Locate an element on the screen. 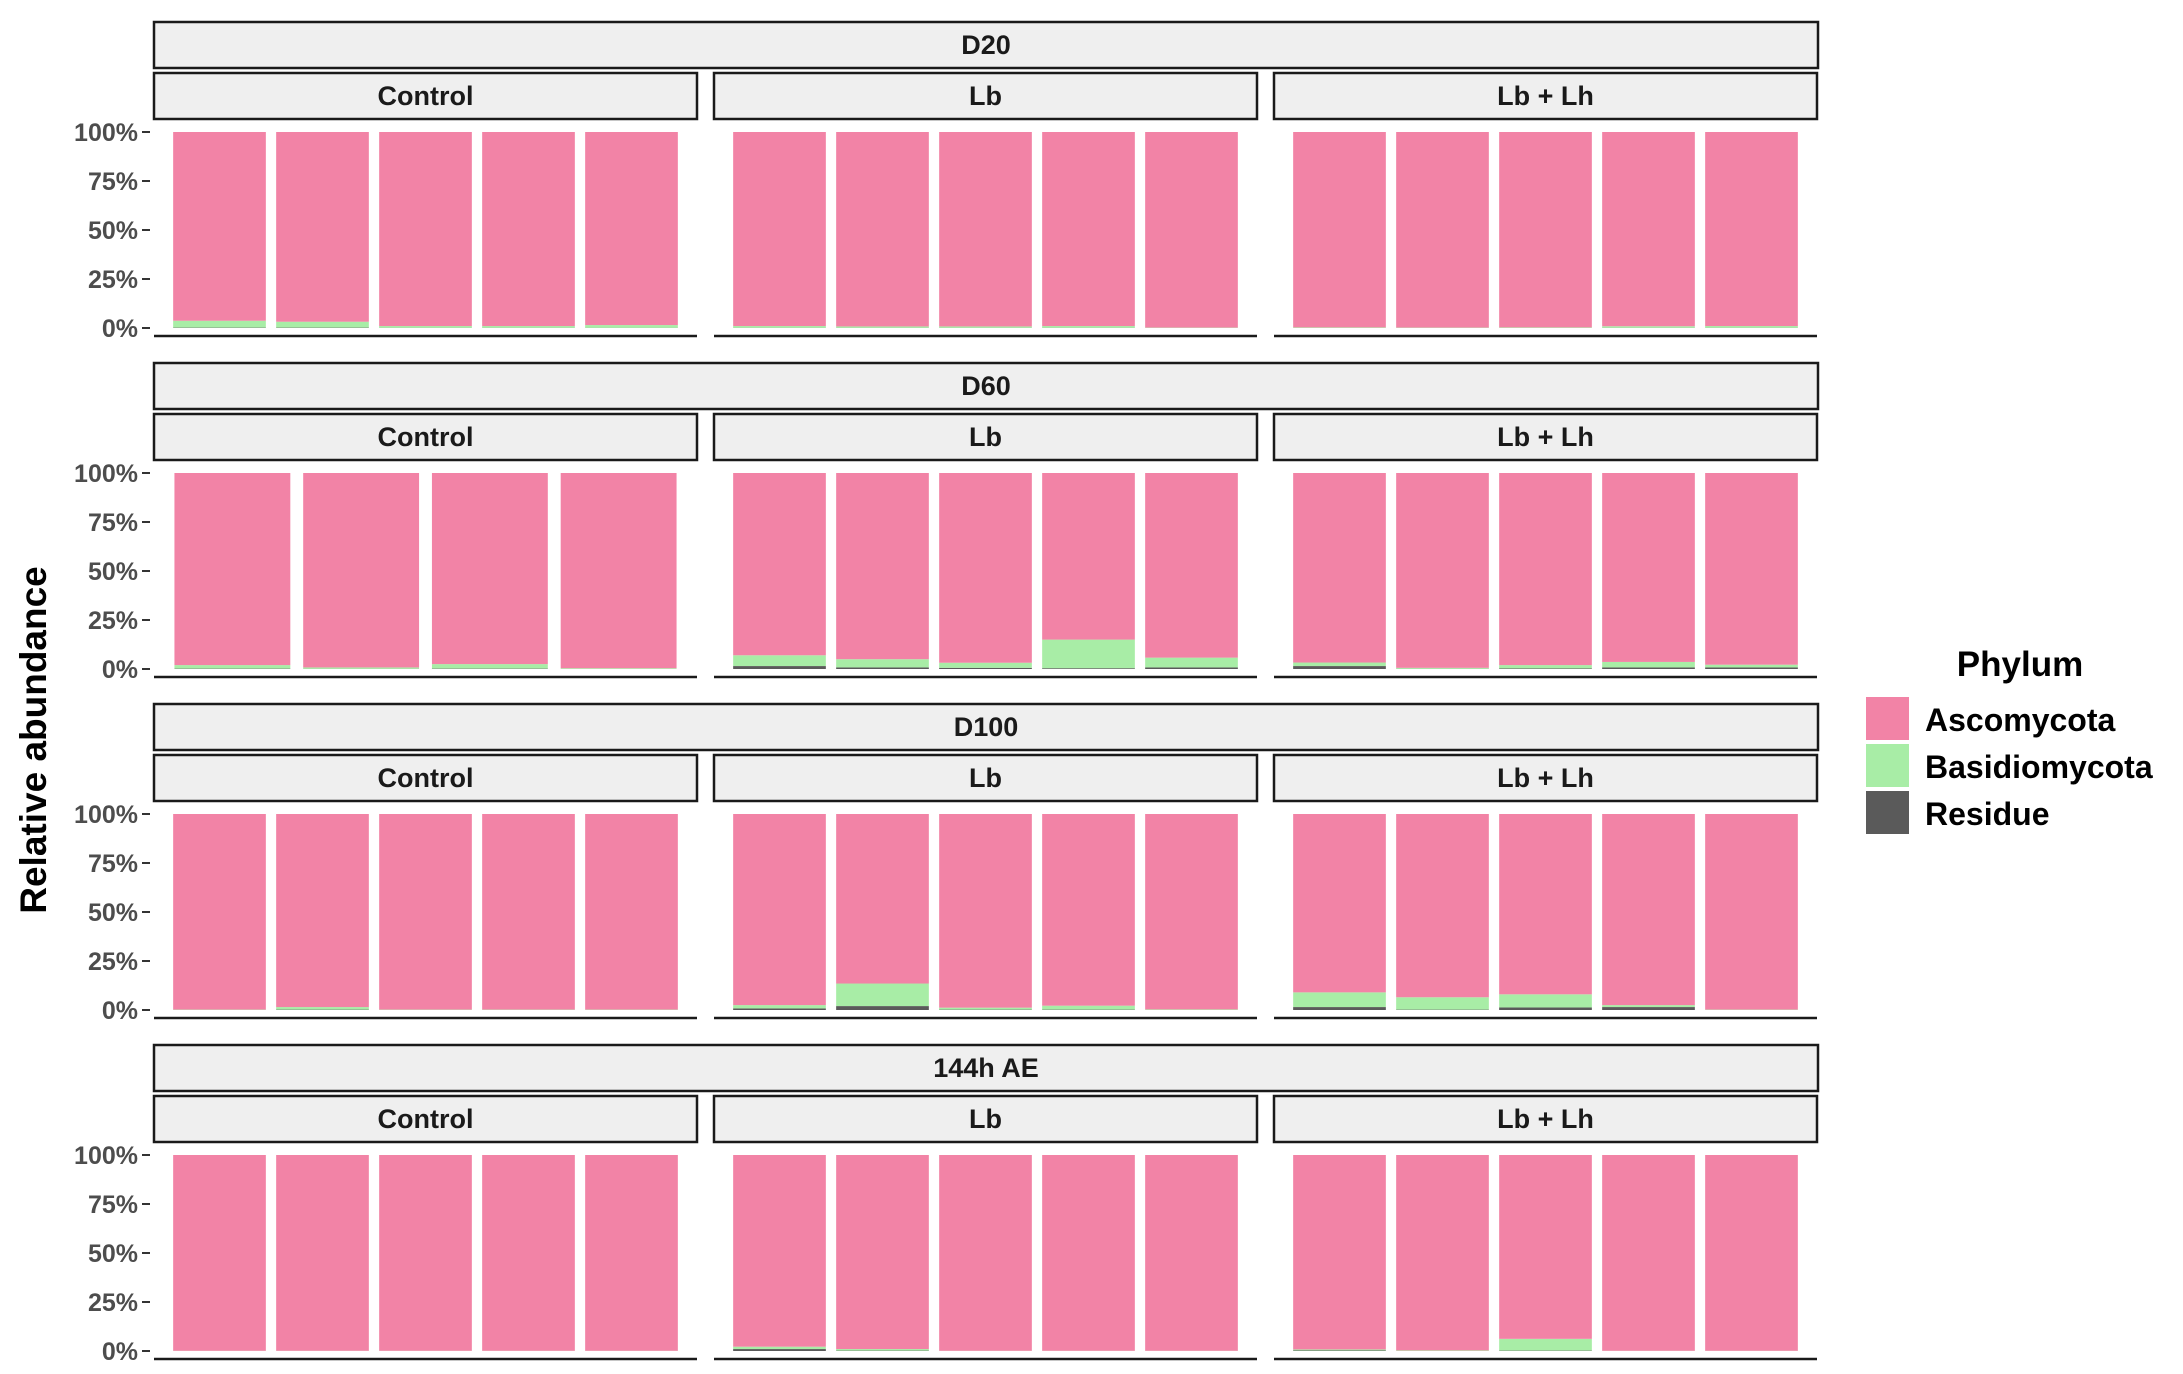 The height and width of the screenshot is (1374, 2183). y-tick-label: 0% is located at coordinates (120, 329).